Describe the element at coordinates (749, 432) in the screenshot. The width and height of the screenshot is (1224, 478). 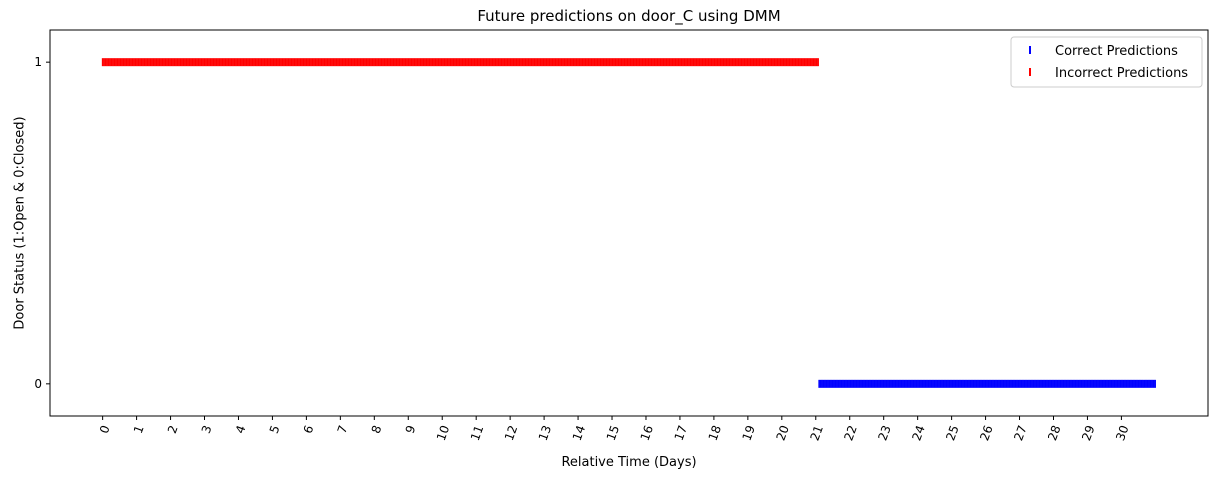
I see `x-tick-label: 19` at that location.